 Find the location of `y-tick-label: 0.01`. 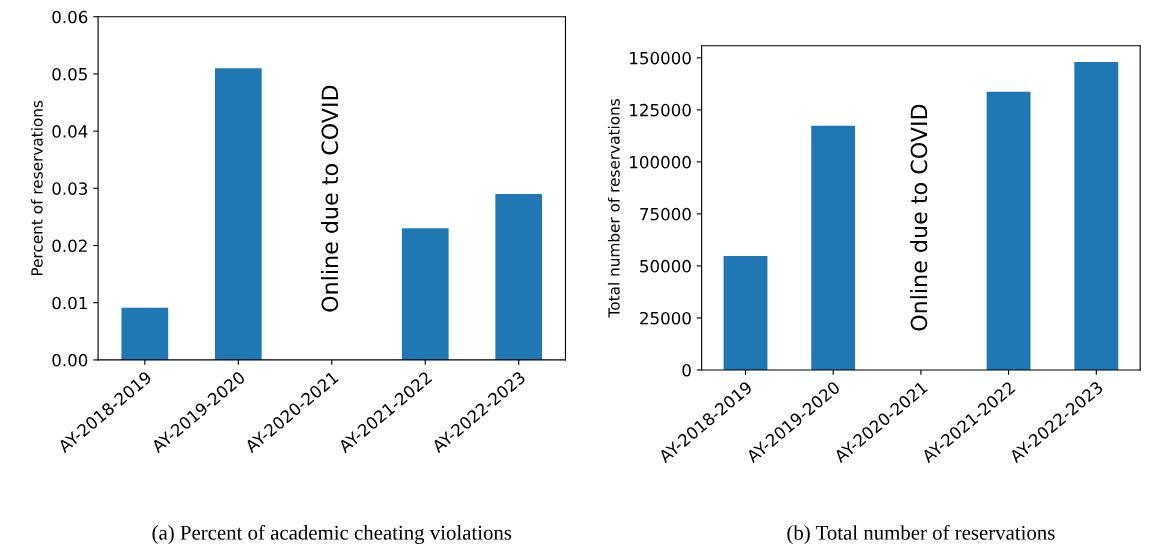

y-tick-label: 0.01 is located at coordinates (69, 303).